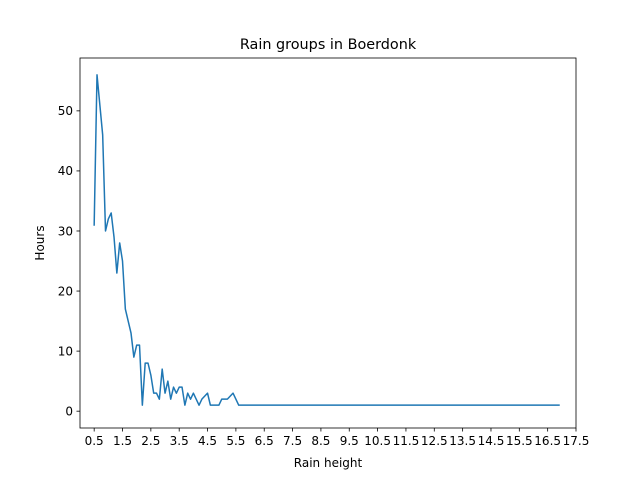 This screenshot has width=640, height=480. Describe the element at coordinates (377, 441) in the screenshot. I see `x-tick-label: 10.5` at that location.